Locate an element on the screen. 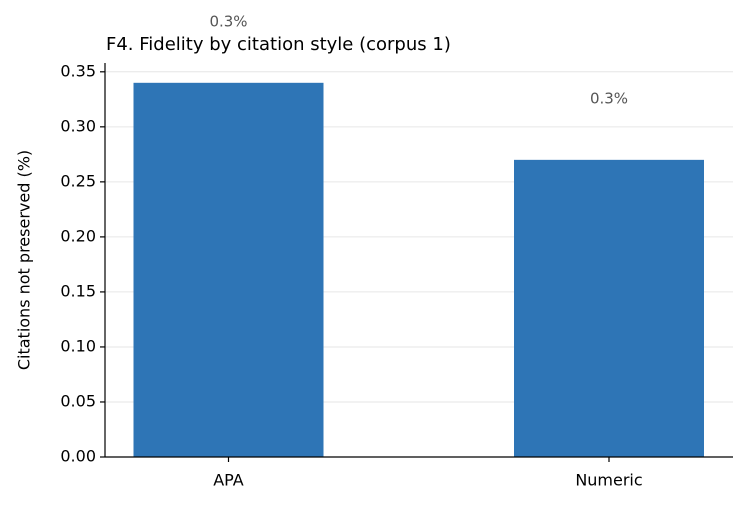 The image size is (747, 508). y-tick-label: 0.00 is located at coordinates (78, 456).